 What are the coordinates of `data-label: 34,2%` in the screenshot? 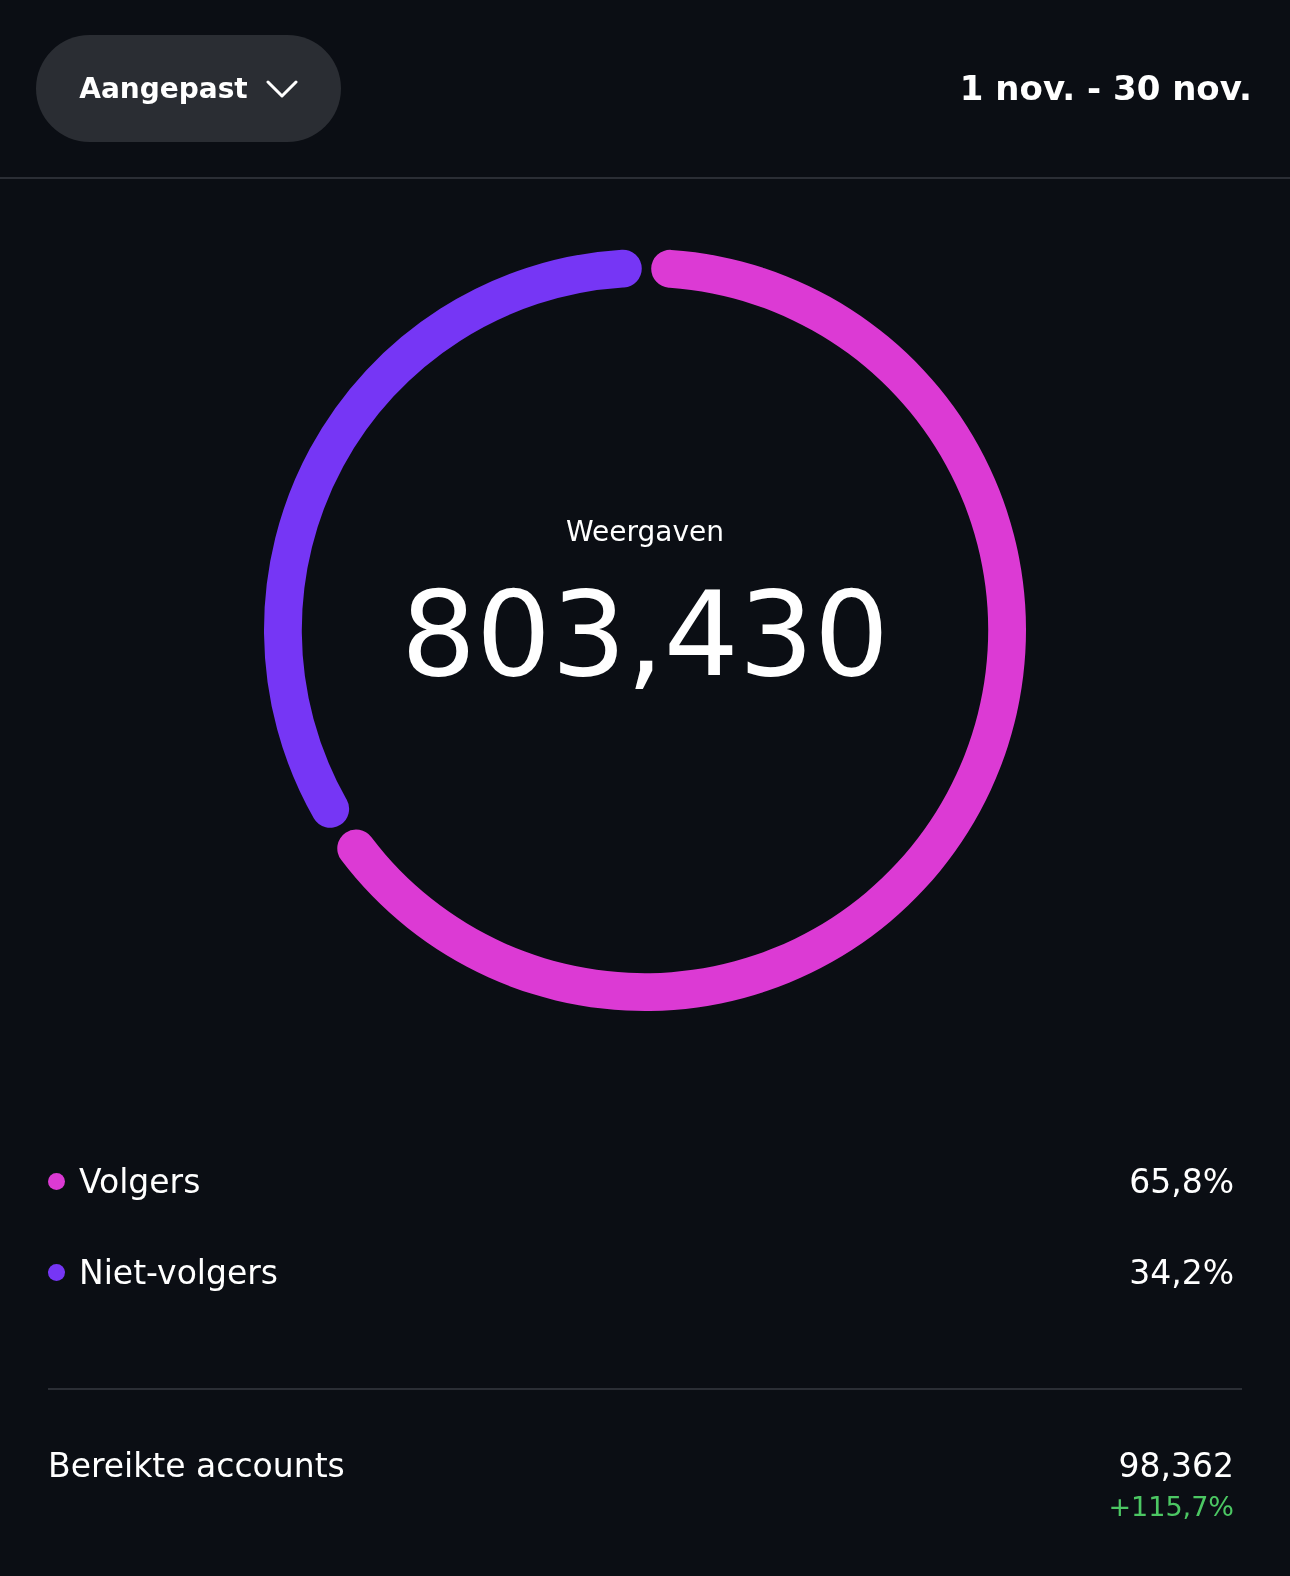 It's located at (1181, 1272).